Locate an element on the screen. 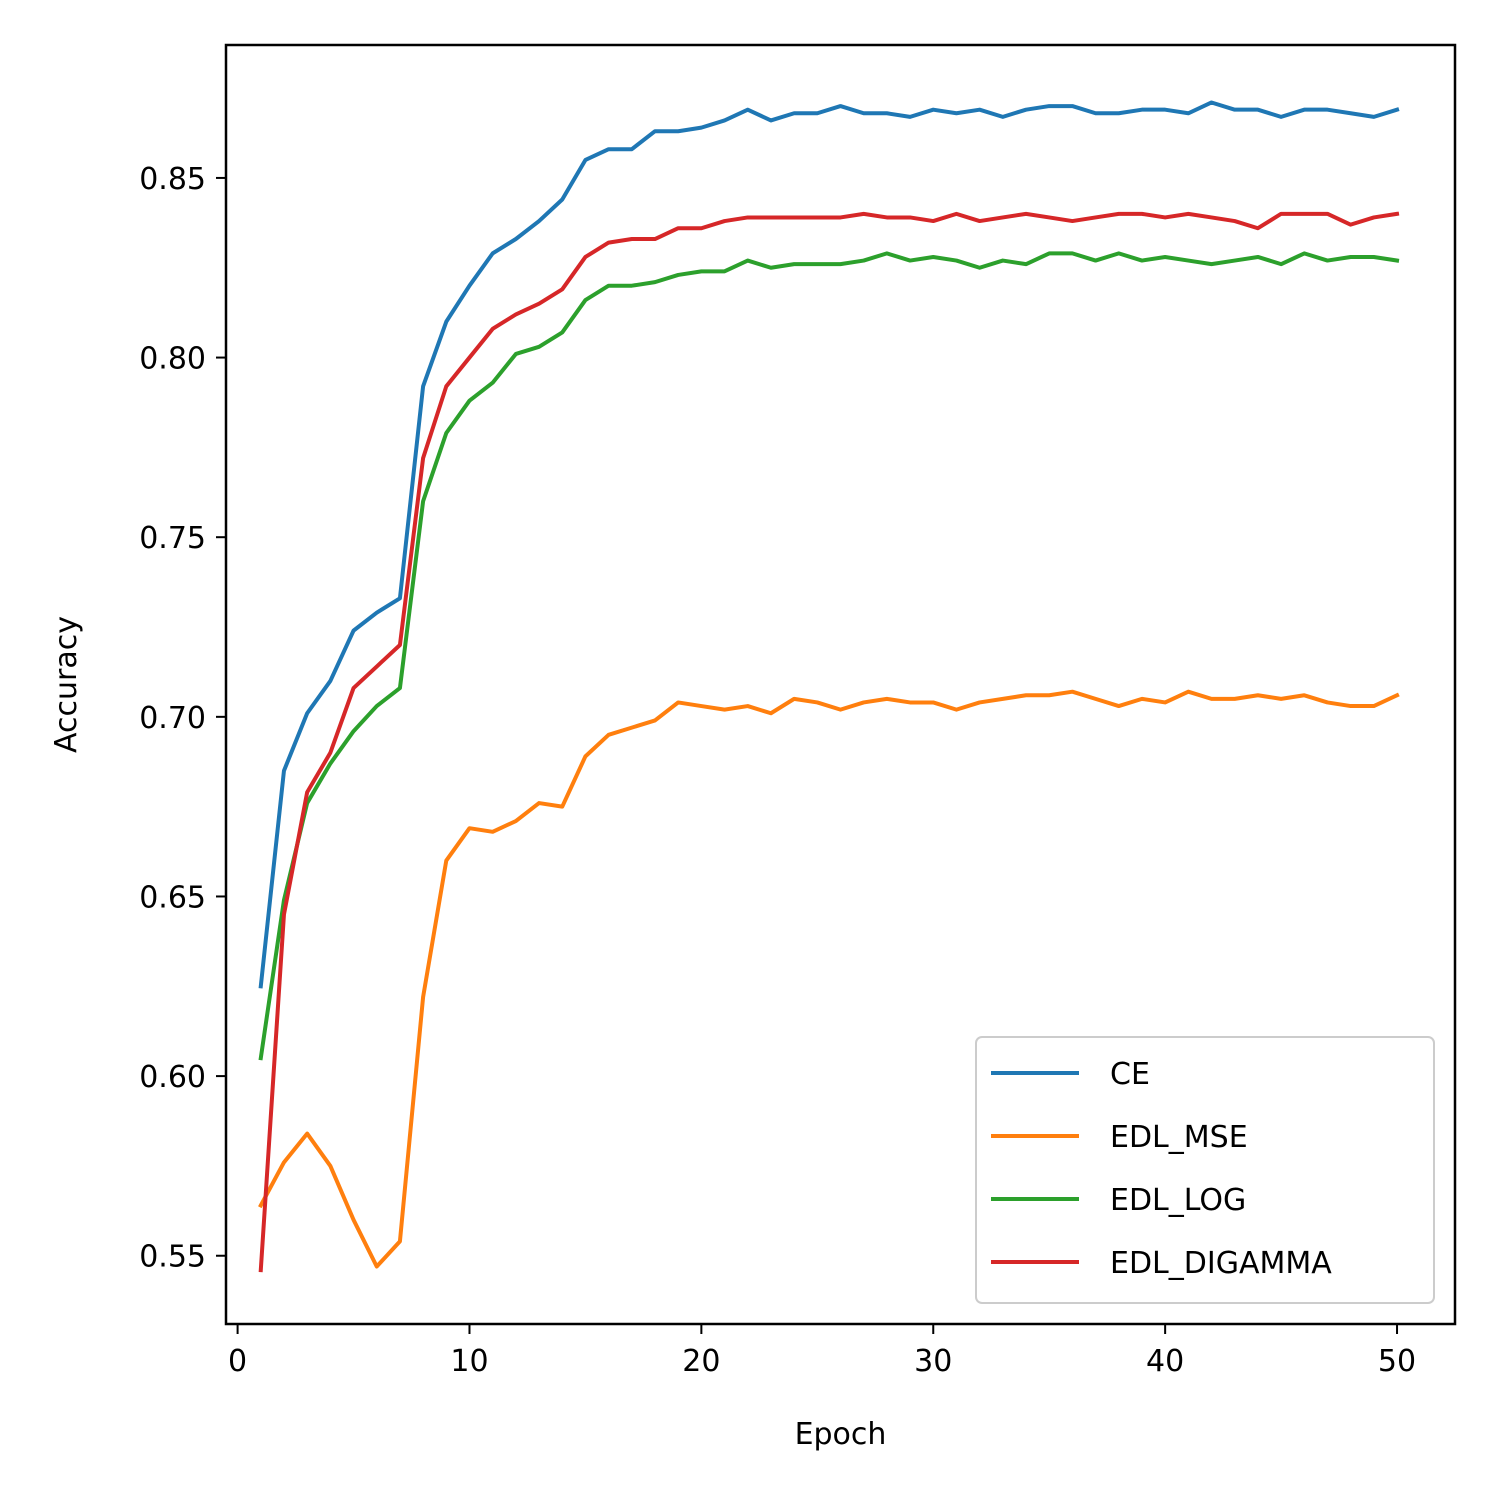 The width and height of the screenshot is (1500, 1500). legend-label: EDL_LOG is located at coordinates (1178, 1200).